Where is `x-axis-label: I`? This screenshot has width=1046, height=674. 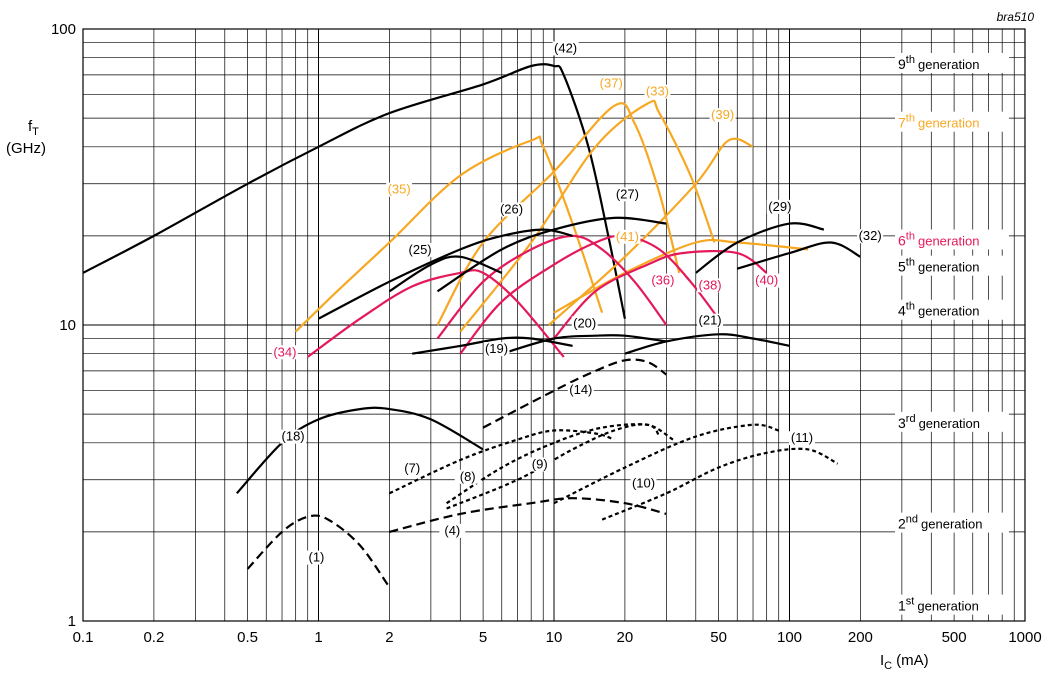 x-axis-label: I is located at coordinates (882, 660).